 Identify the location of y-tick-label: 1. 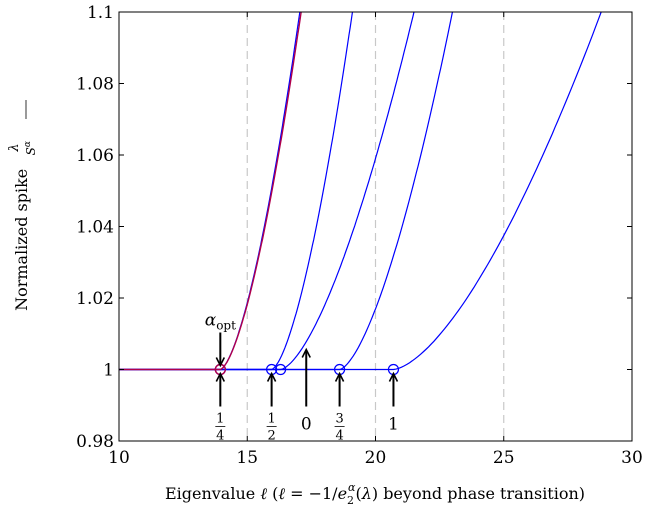
(108, 371).